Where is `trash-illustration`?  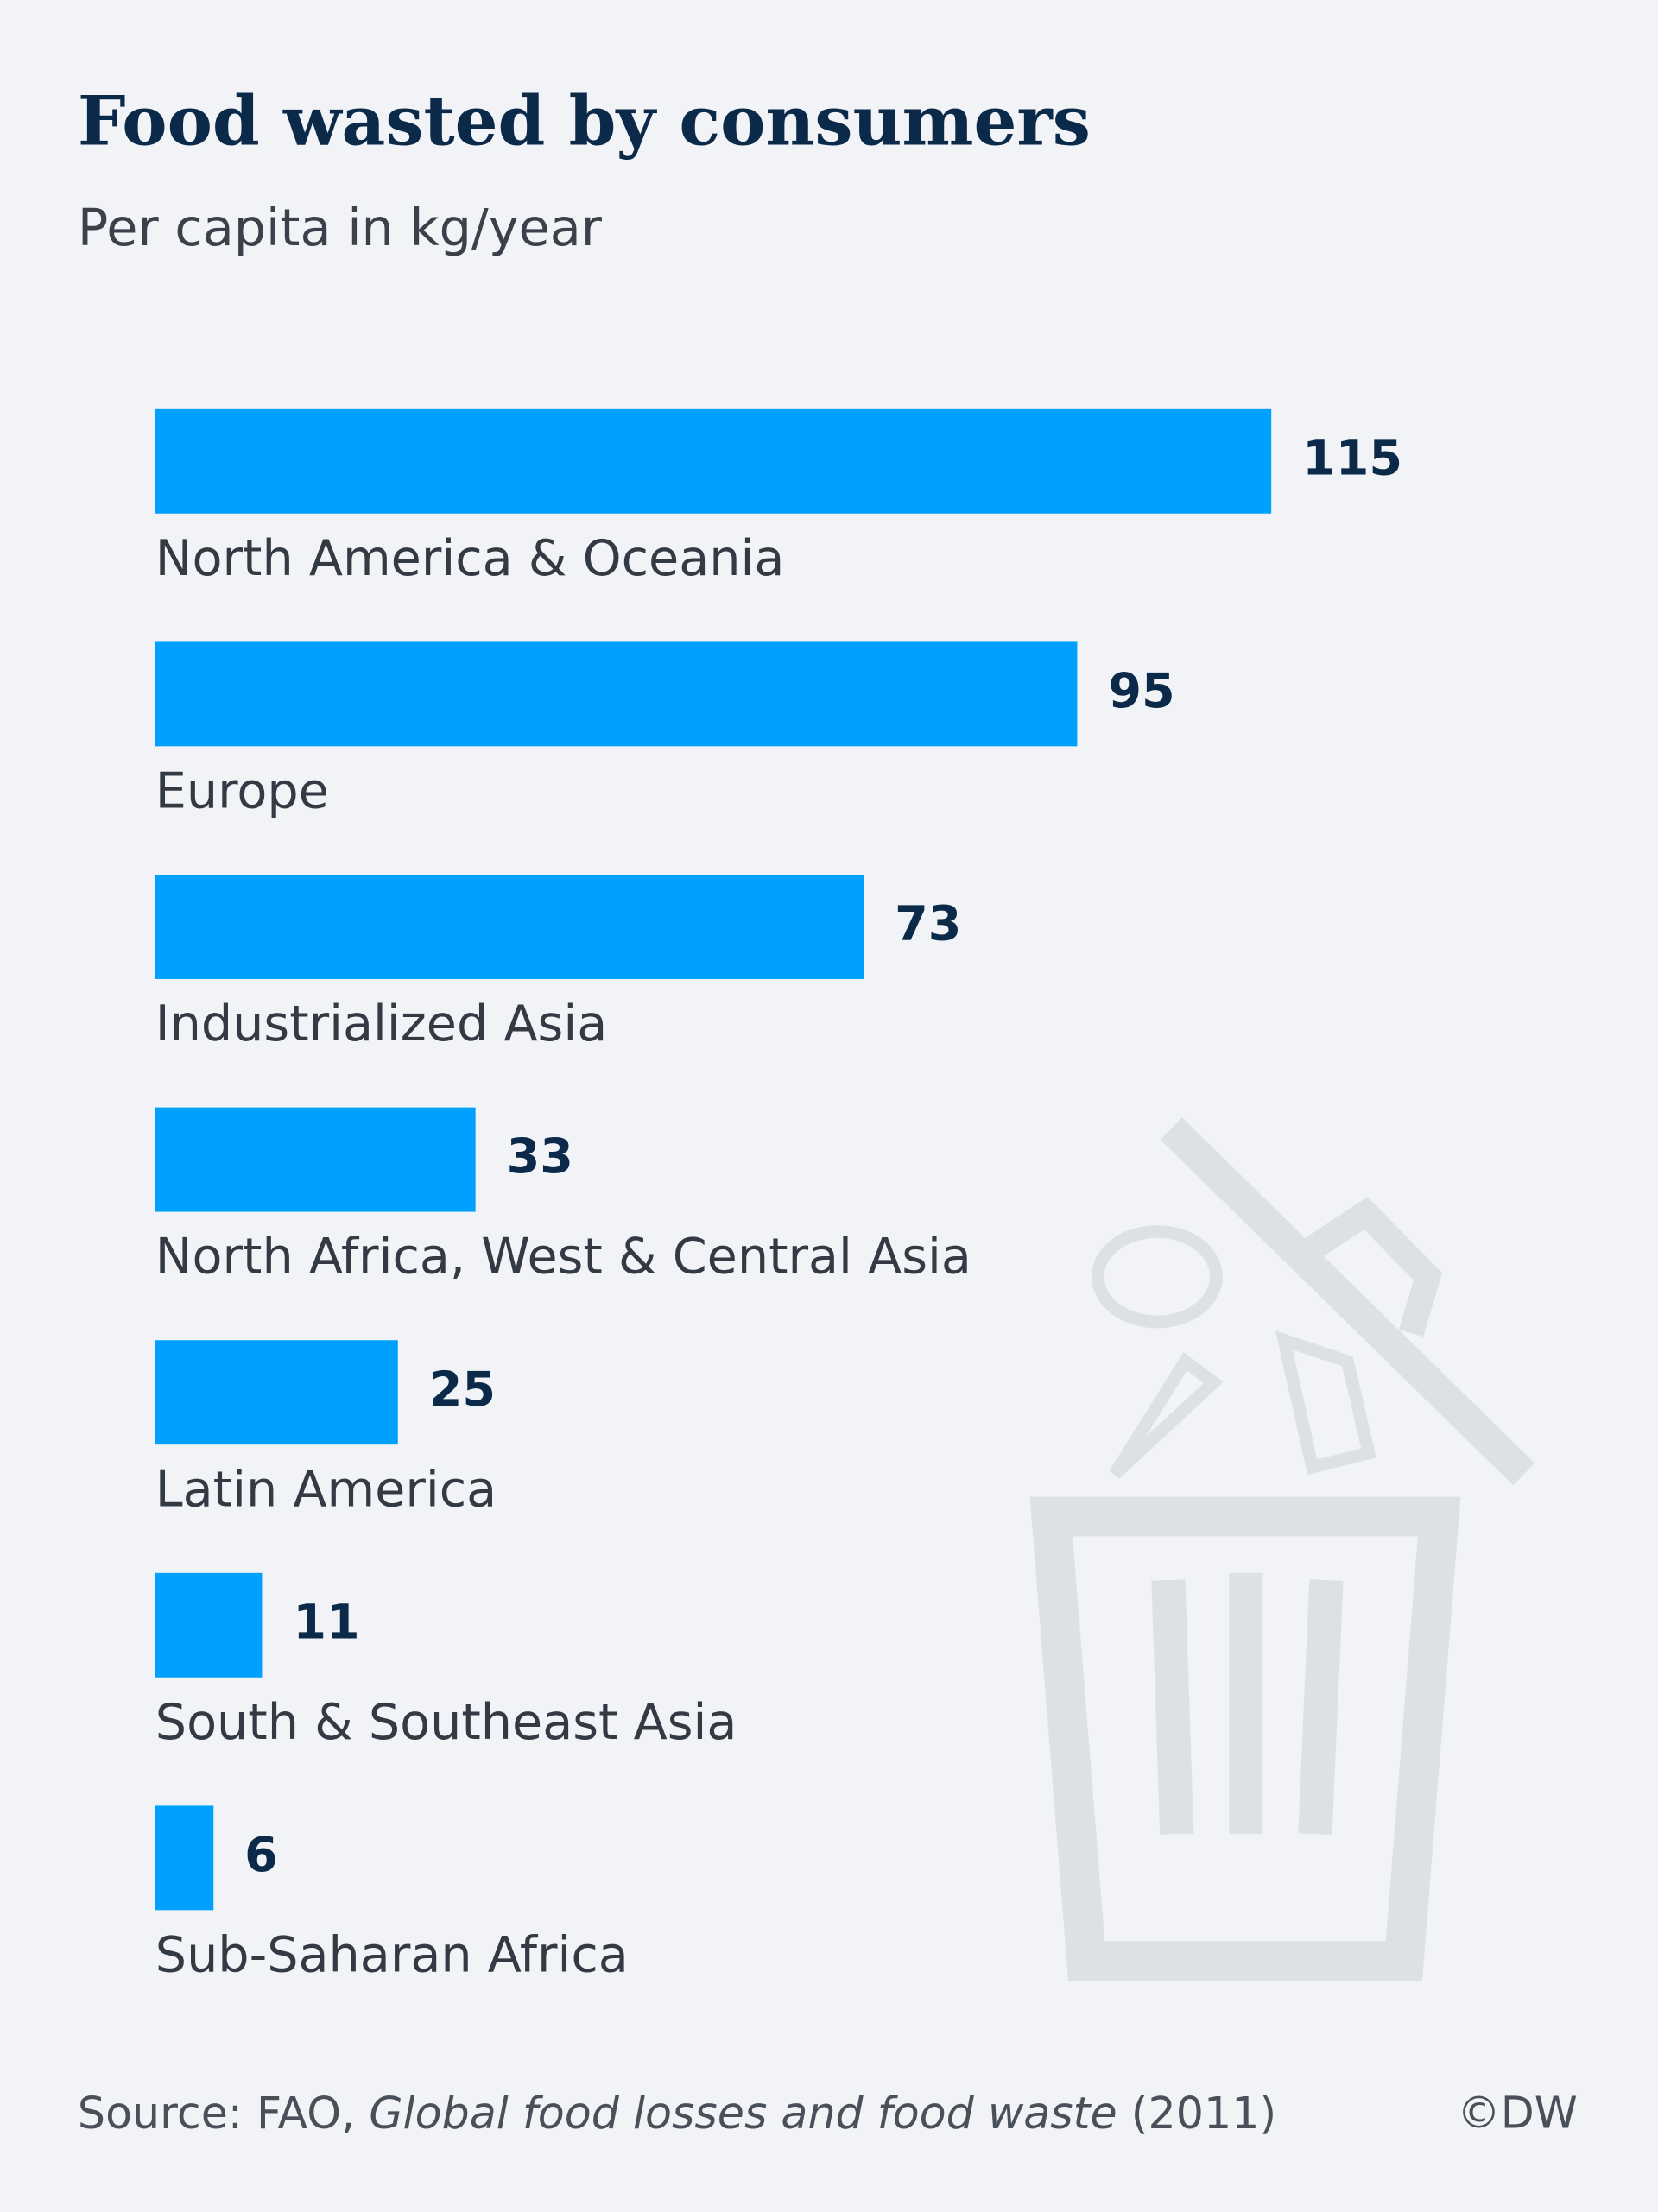
trash-illustration is located at coordinates (1282, 1549).